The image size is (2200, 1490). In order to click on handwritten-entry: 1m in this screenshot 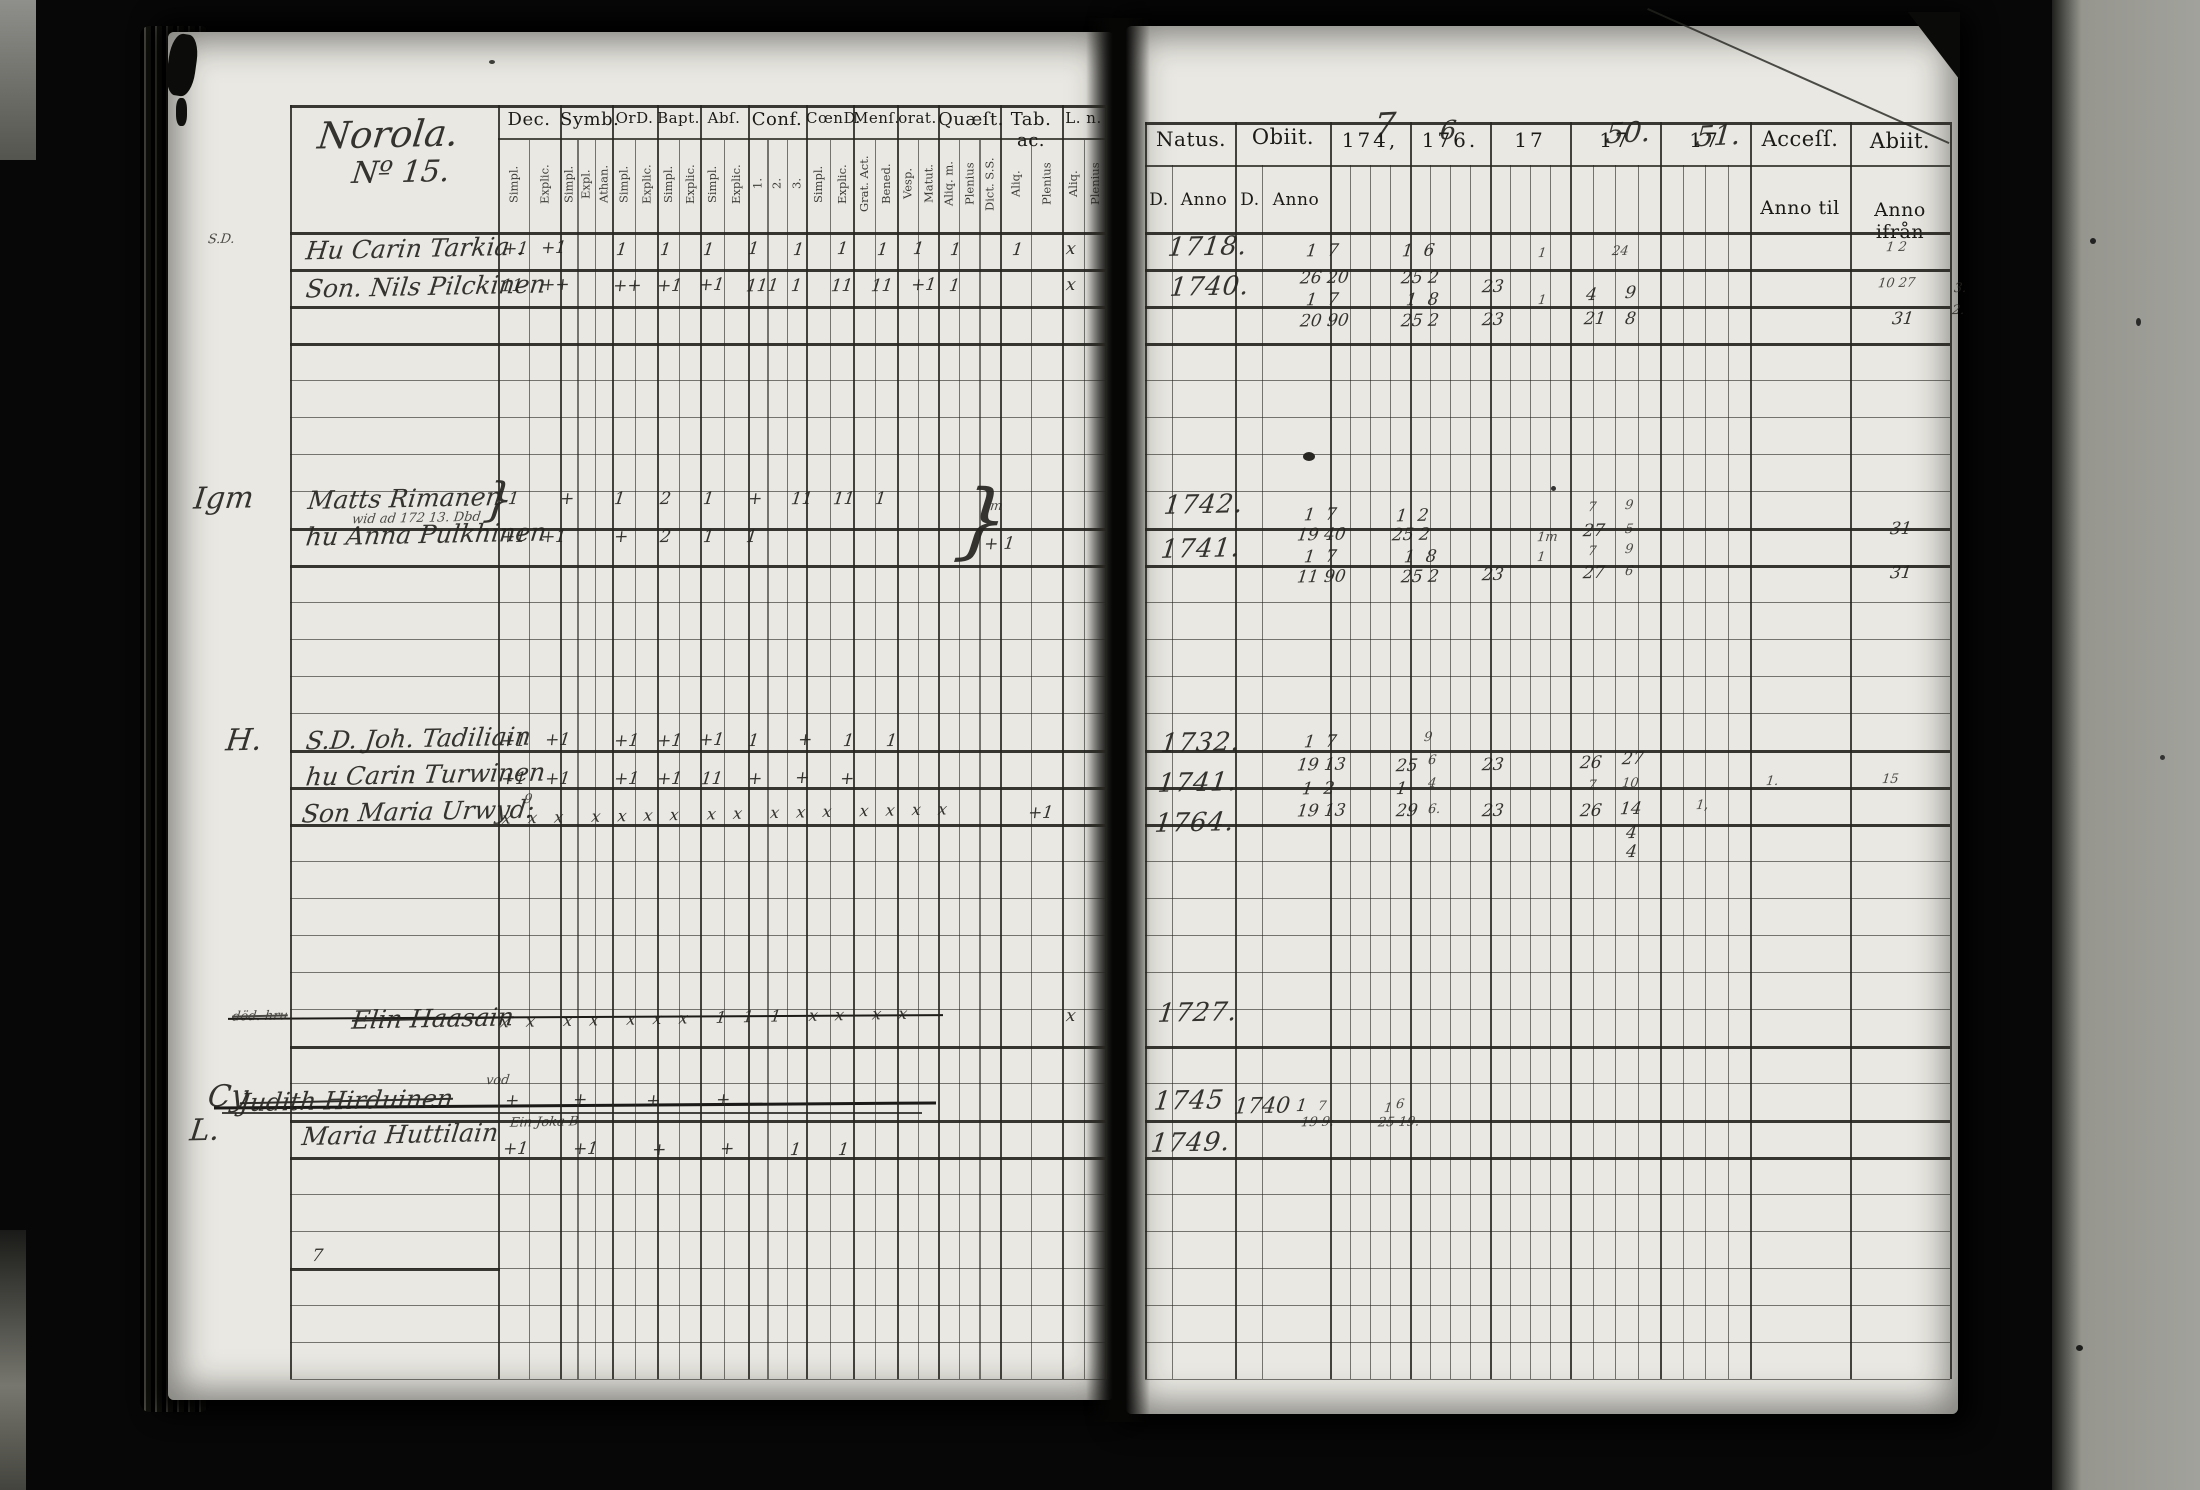, I will do `click(1547, 537)`.